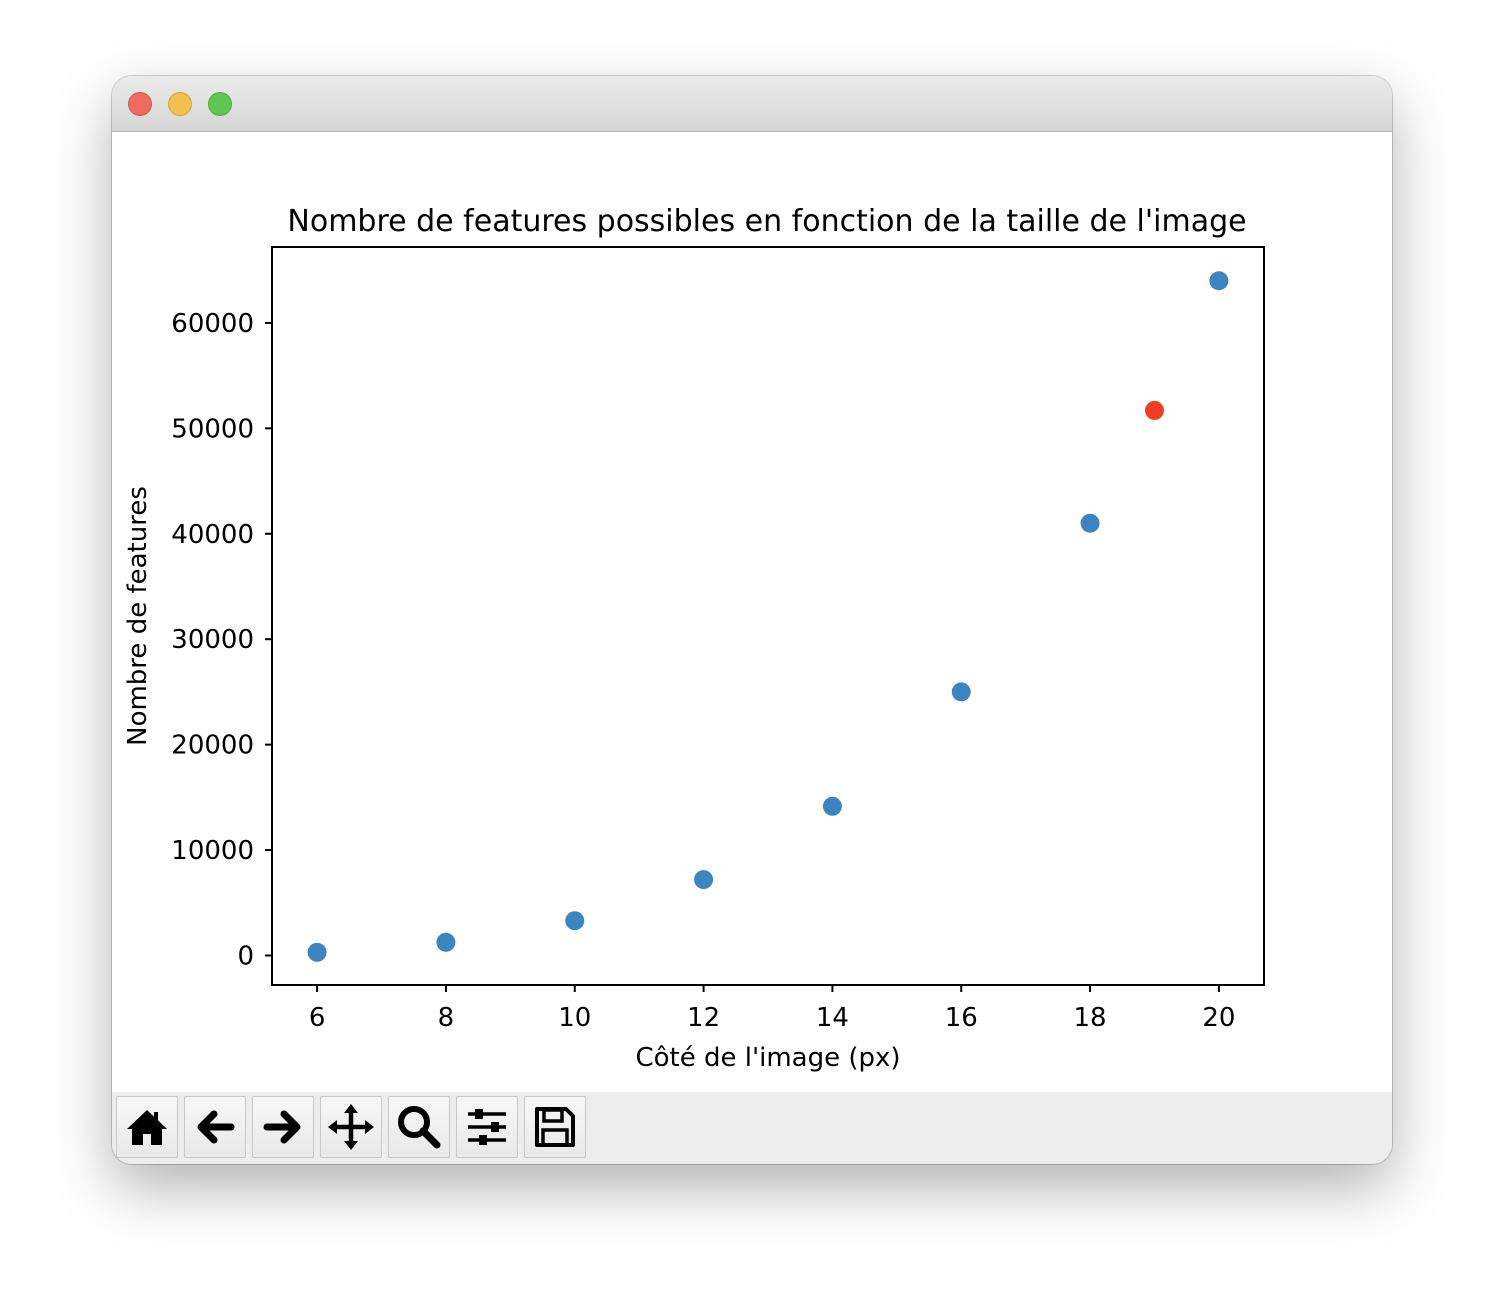  I want to click on title-bar, so click(752, 104).